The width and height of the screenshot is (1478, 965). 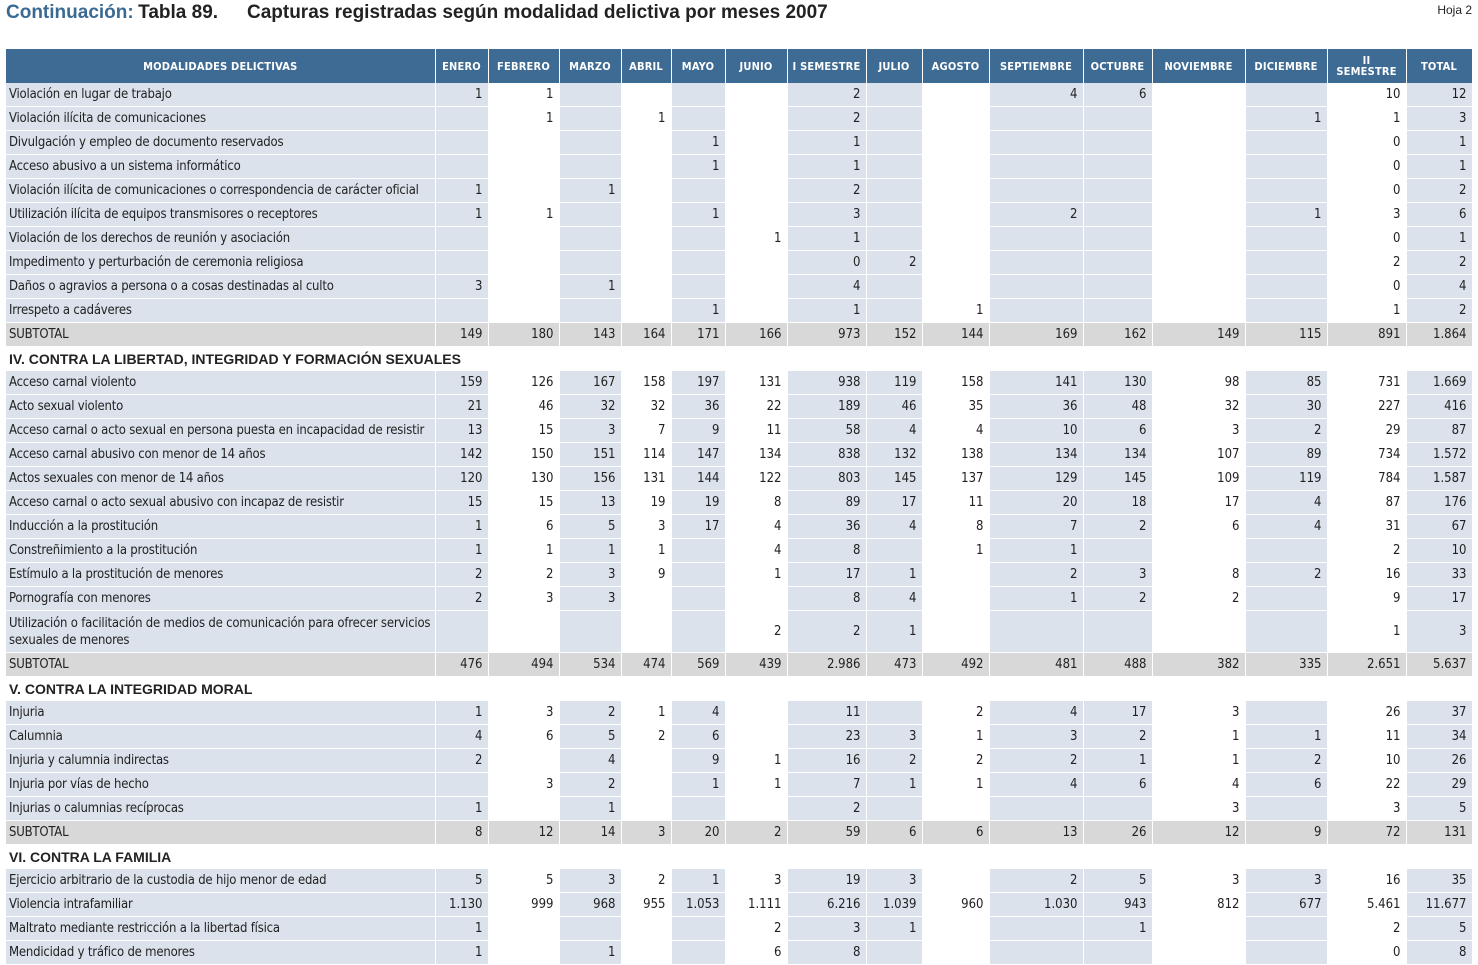 What do you see at coordinates (1439, 382) in the screenshot?
I see `value-cell: 1.669` at bounding box center [1439, 382].